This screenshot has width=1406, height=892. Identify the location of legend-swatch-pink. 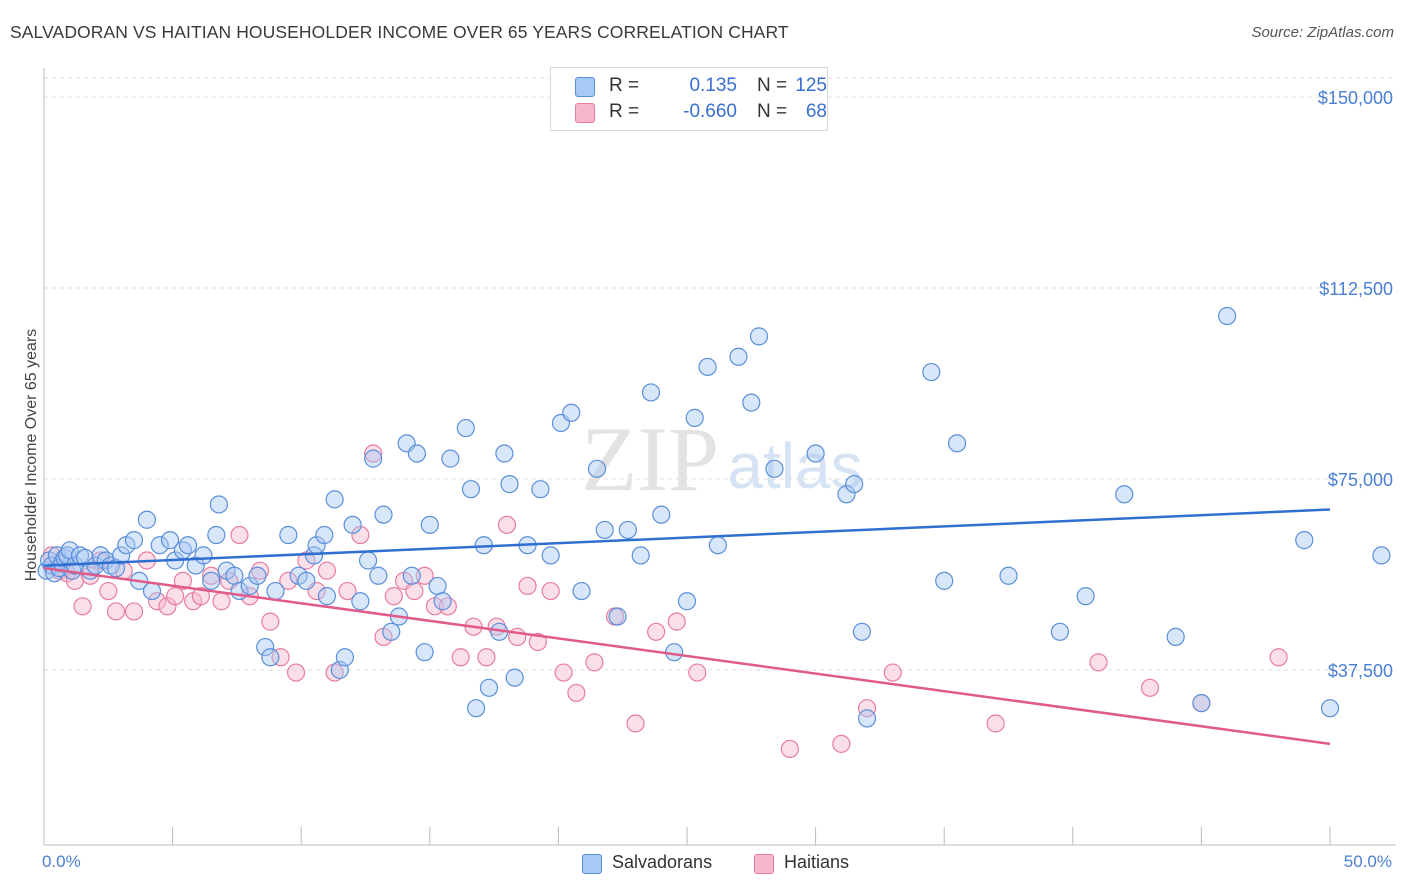
(764, 864).